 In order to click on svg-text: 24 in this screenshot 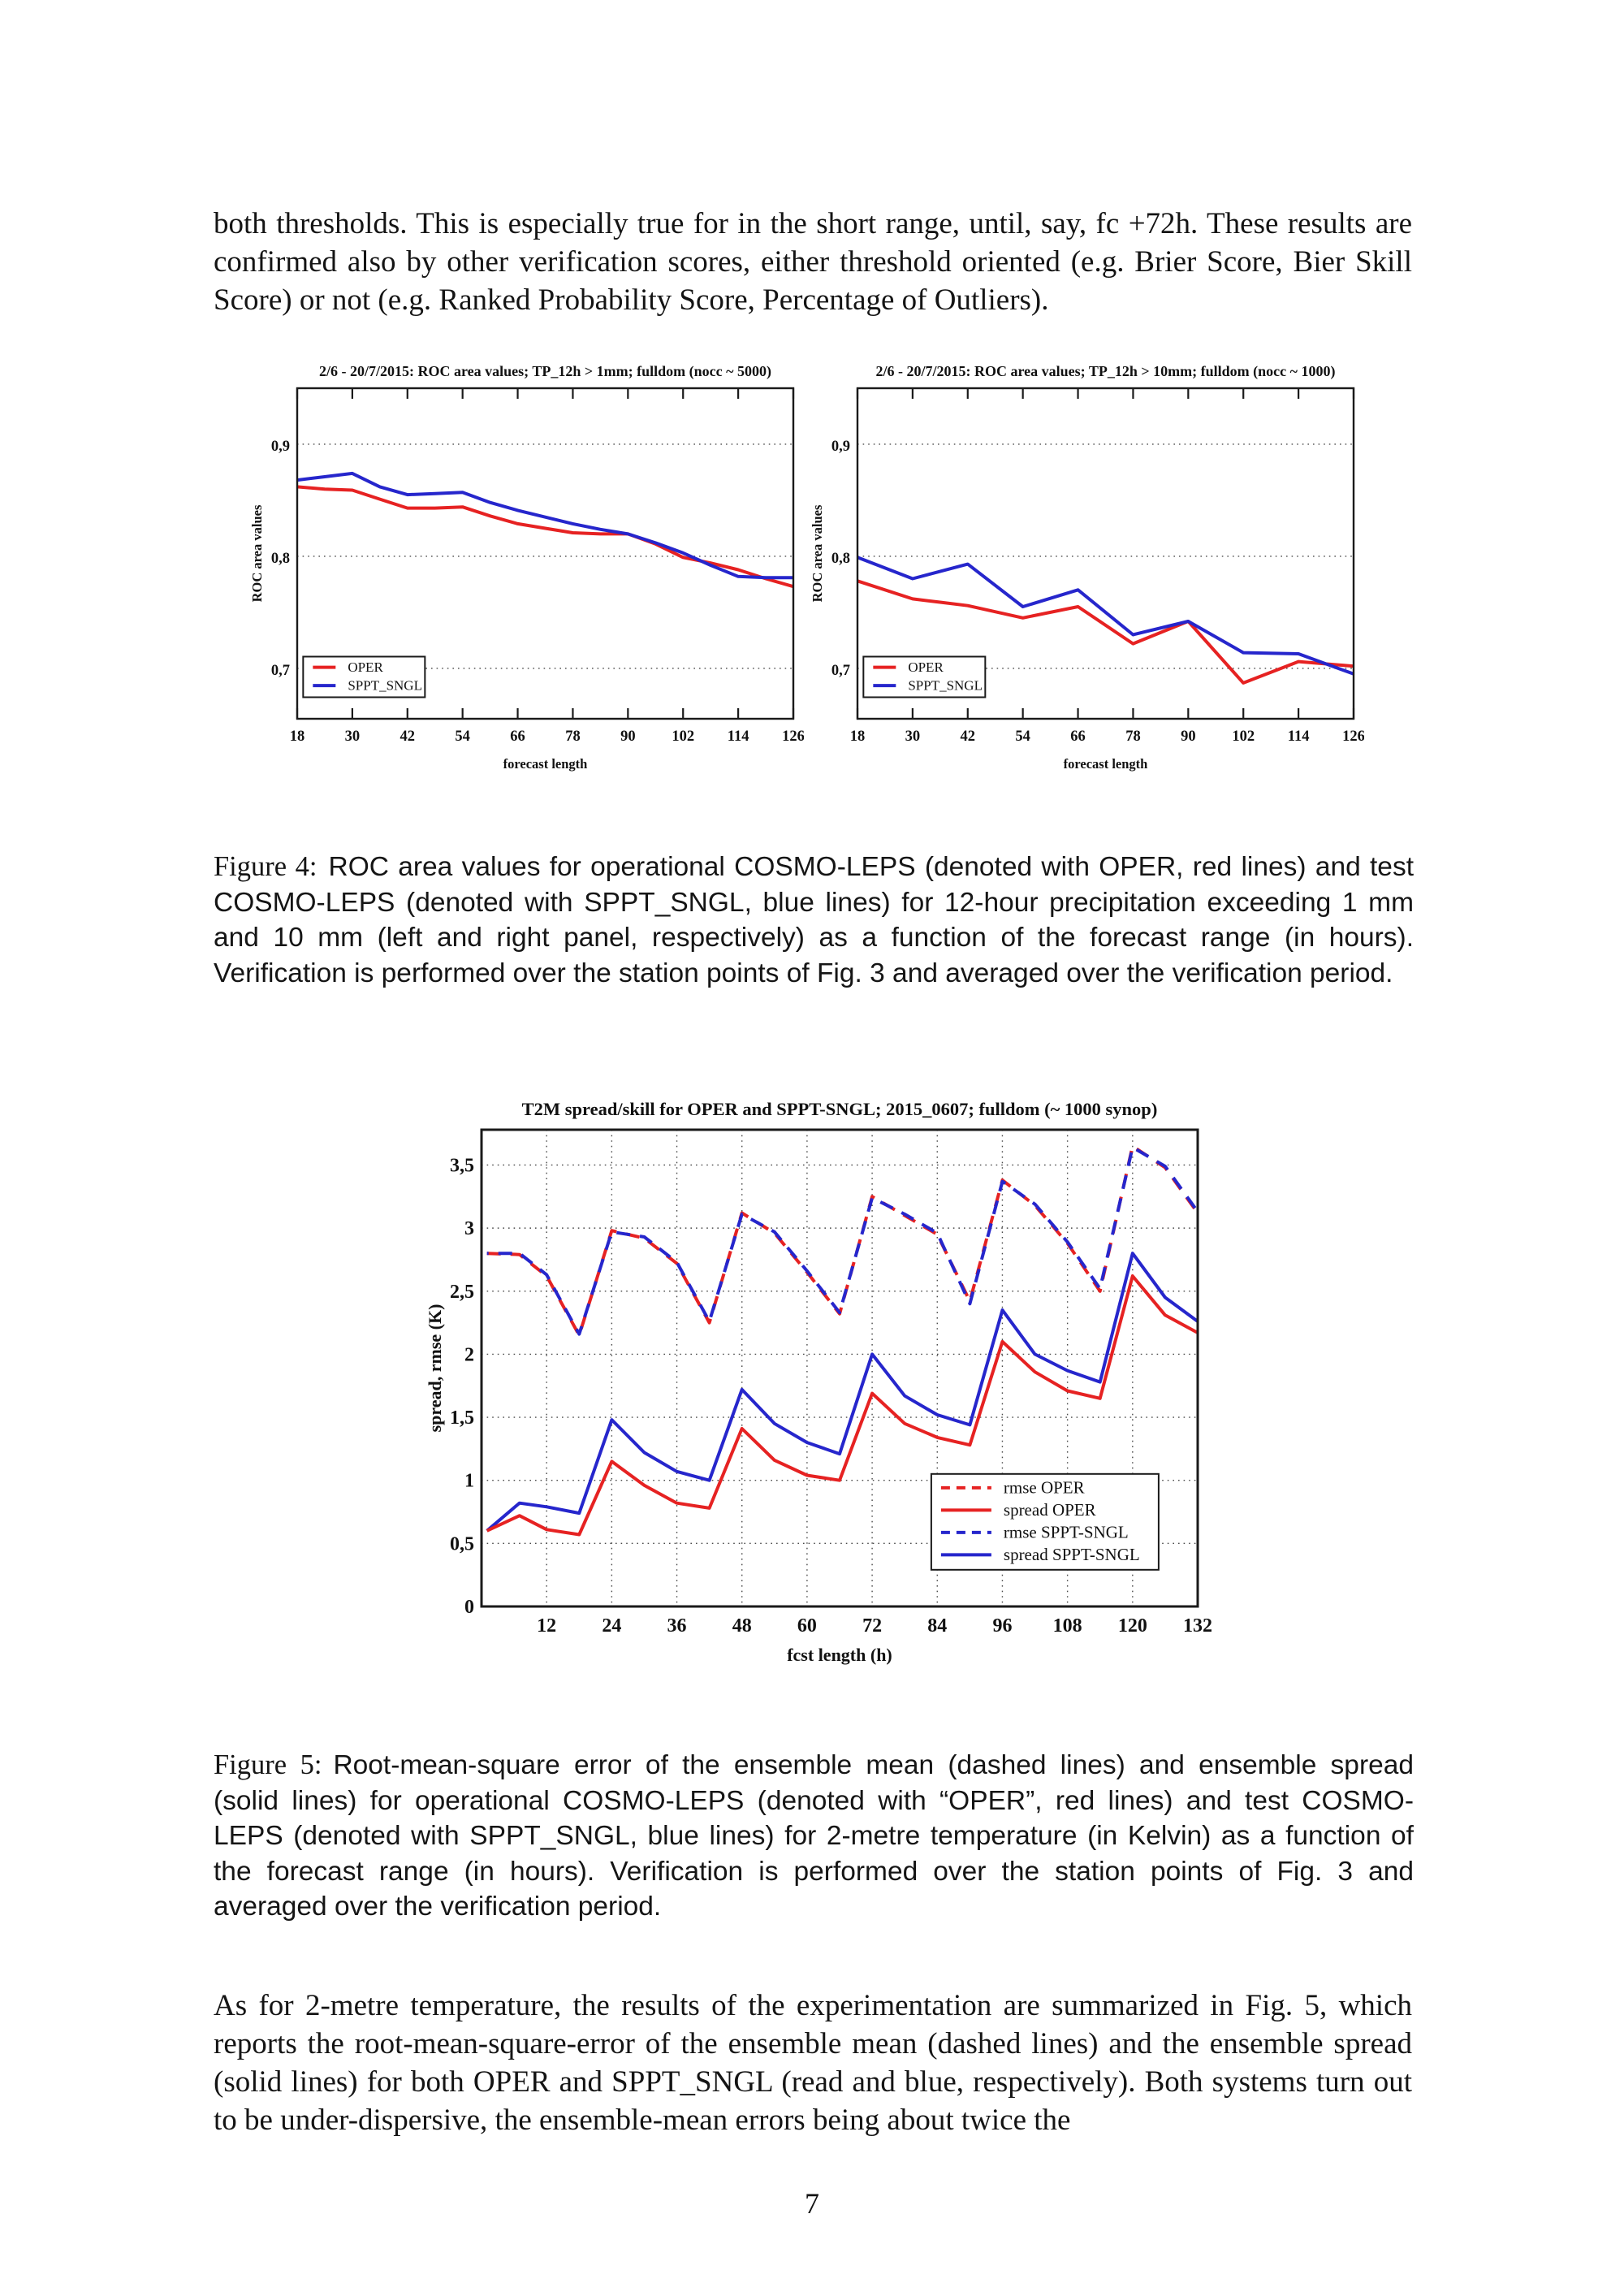, I will do `click(611, 1626)`.